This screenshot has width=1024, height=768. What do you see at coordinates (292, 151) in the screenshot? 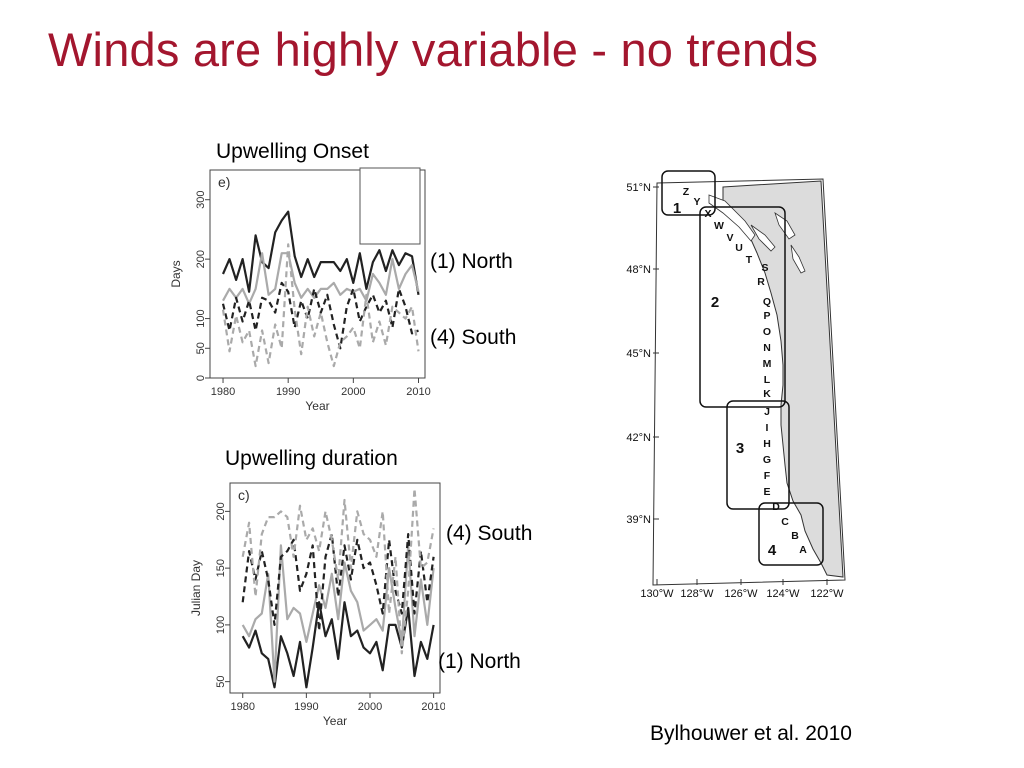
I see `chart-caption-onset: Upwelling Onset` at bounding box center [292, 151].